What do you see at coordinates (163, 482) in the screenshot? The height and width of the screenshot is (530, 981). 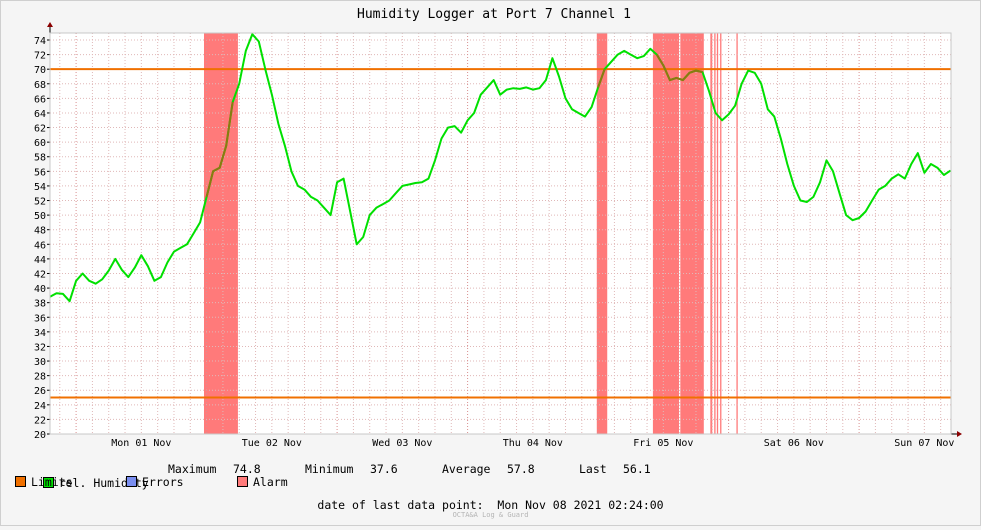 I see `legend-errors: Errors` at bounding box center [163, 482].